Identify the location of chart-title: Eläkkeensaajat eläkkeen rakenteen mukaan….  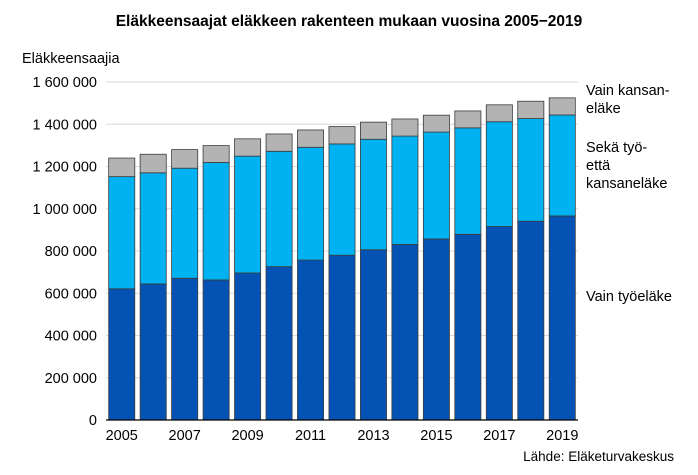
(349, 21).